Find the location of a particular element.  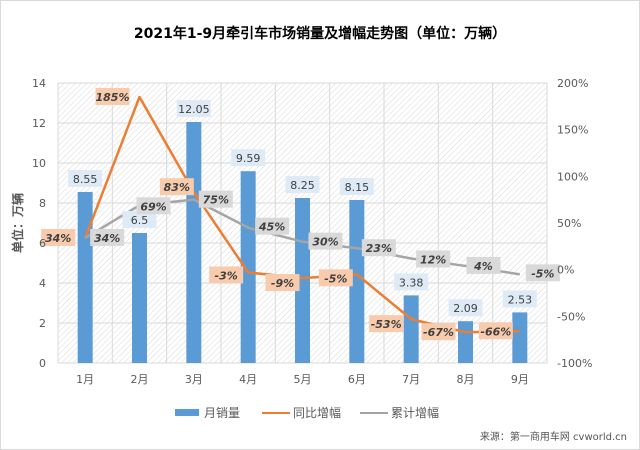

cumulative-data-label: 45% is located at coordinates (271, 227).